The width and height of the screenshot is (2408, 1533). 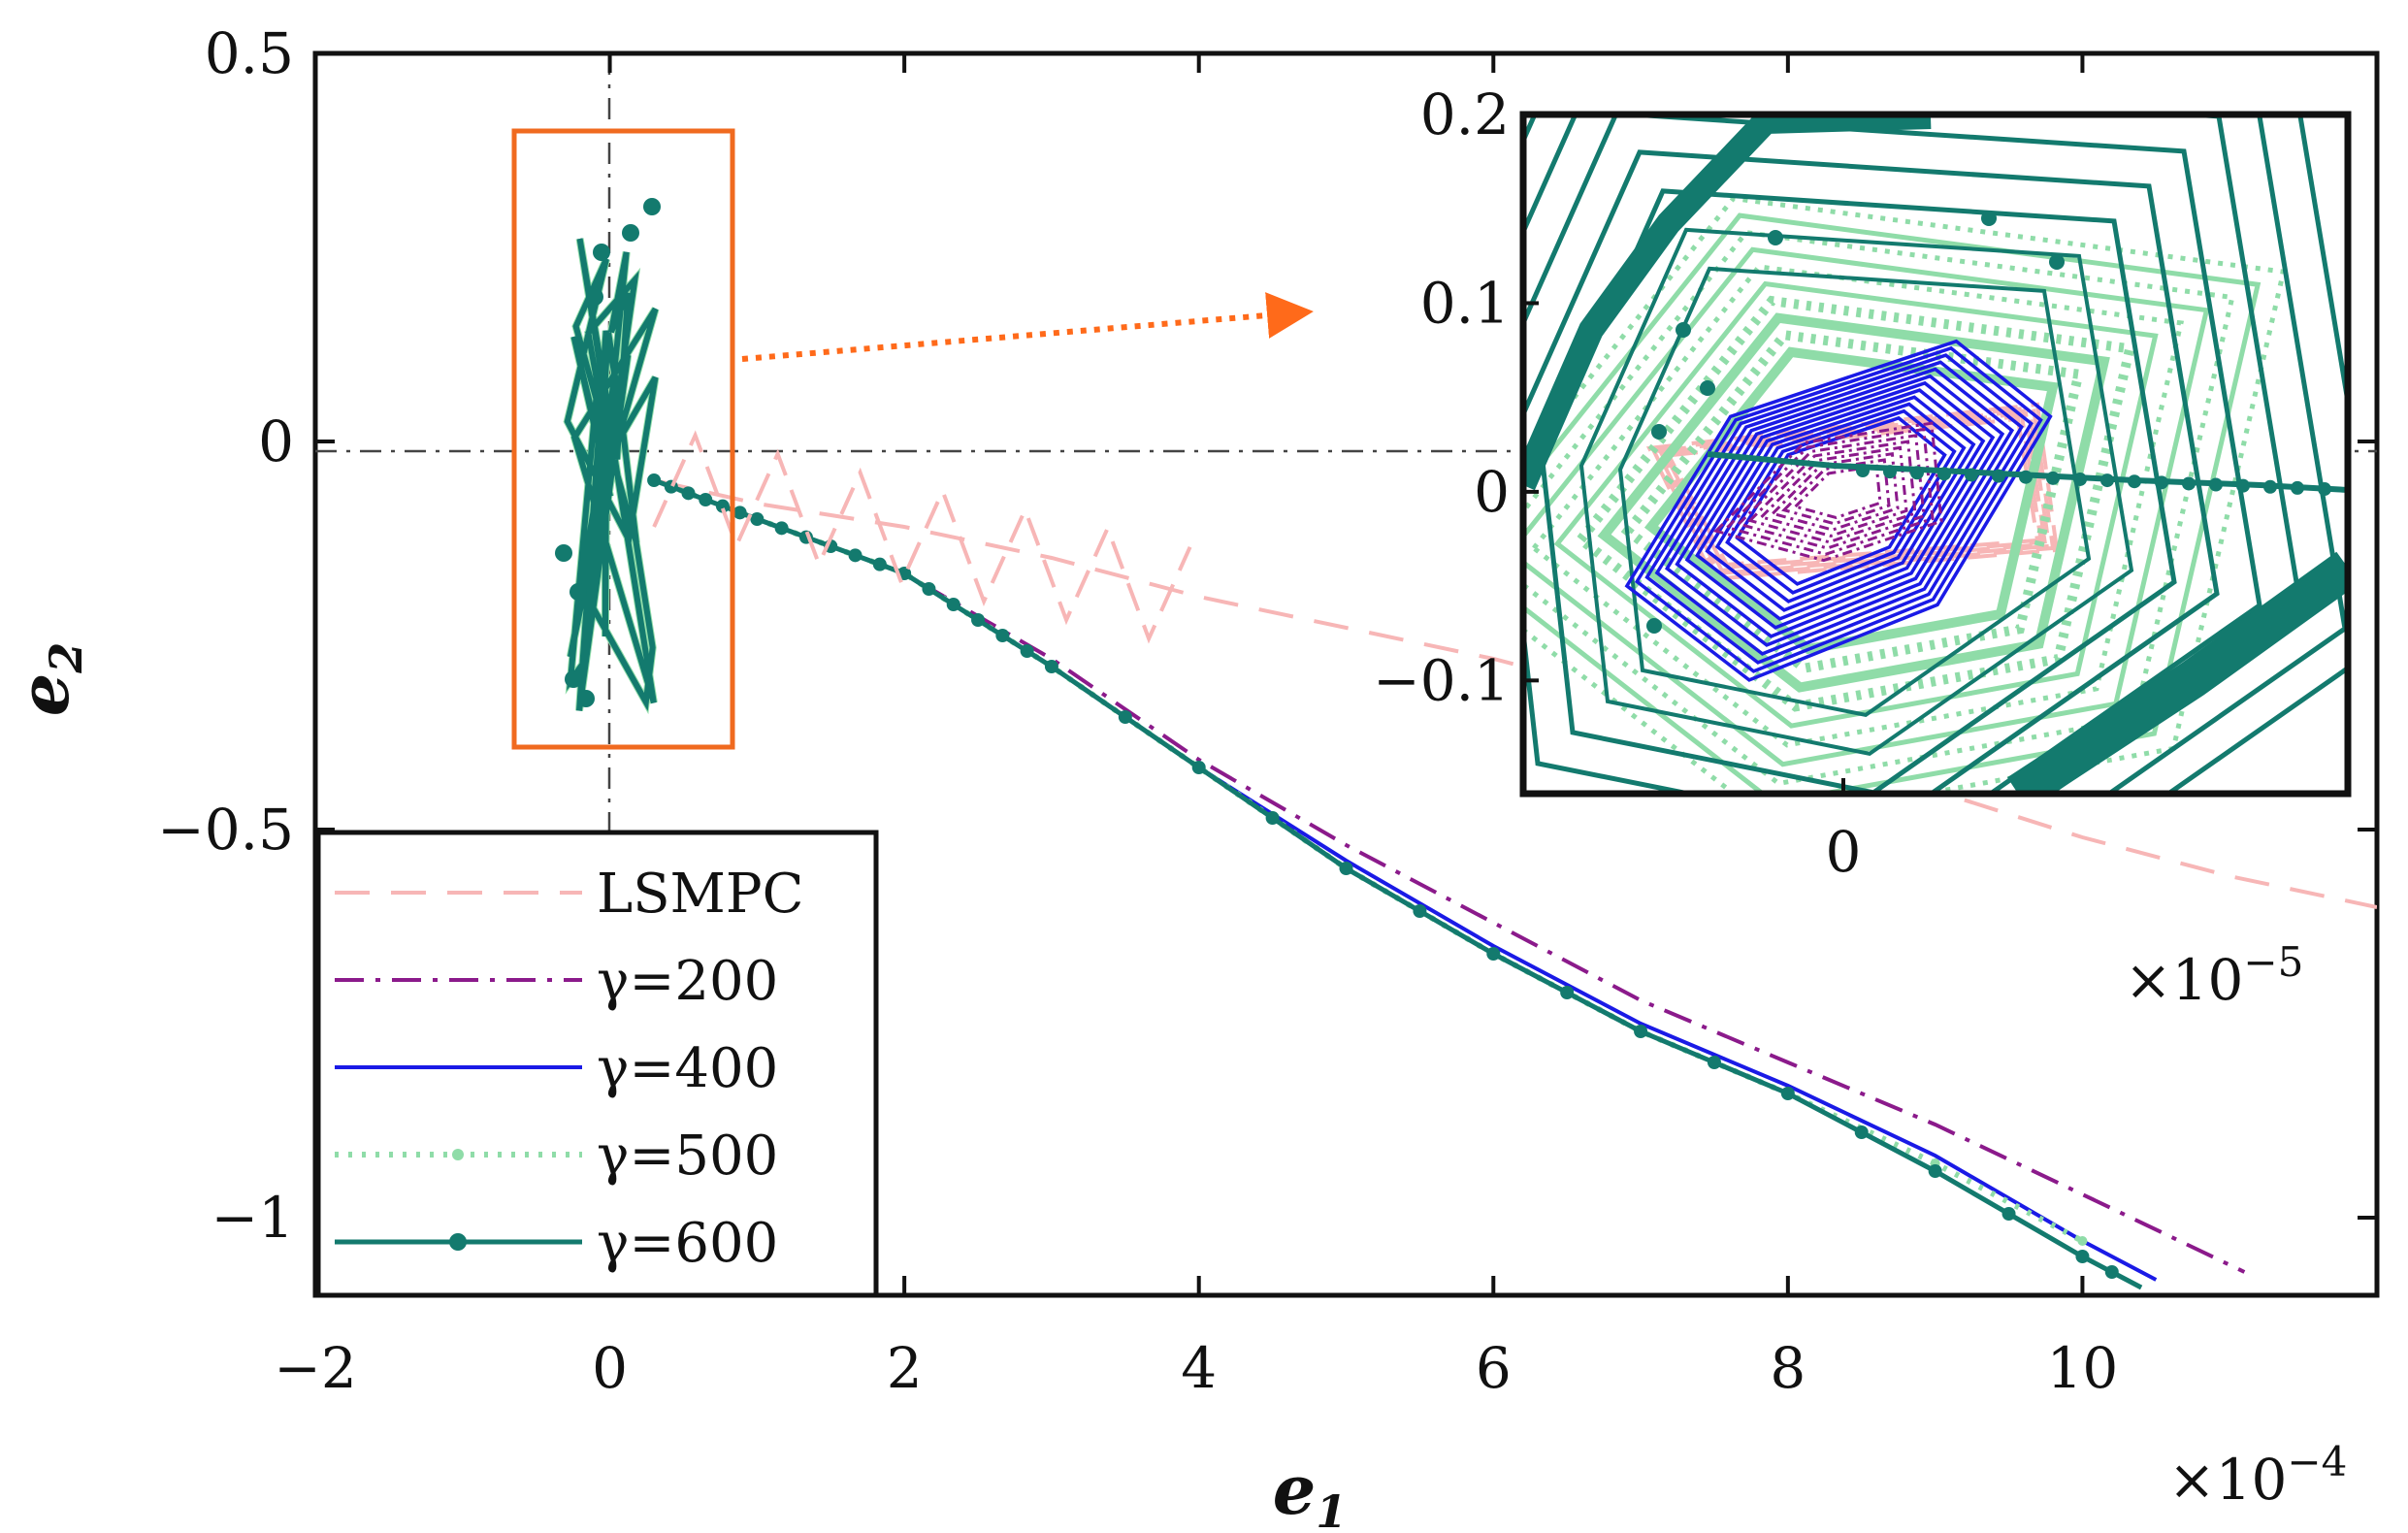 I want to click on y-axis-label-sub: 2, so click(x=66, y=658).